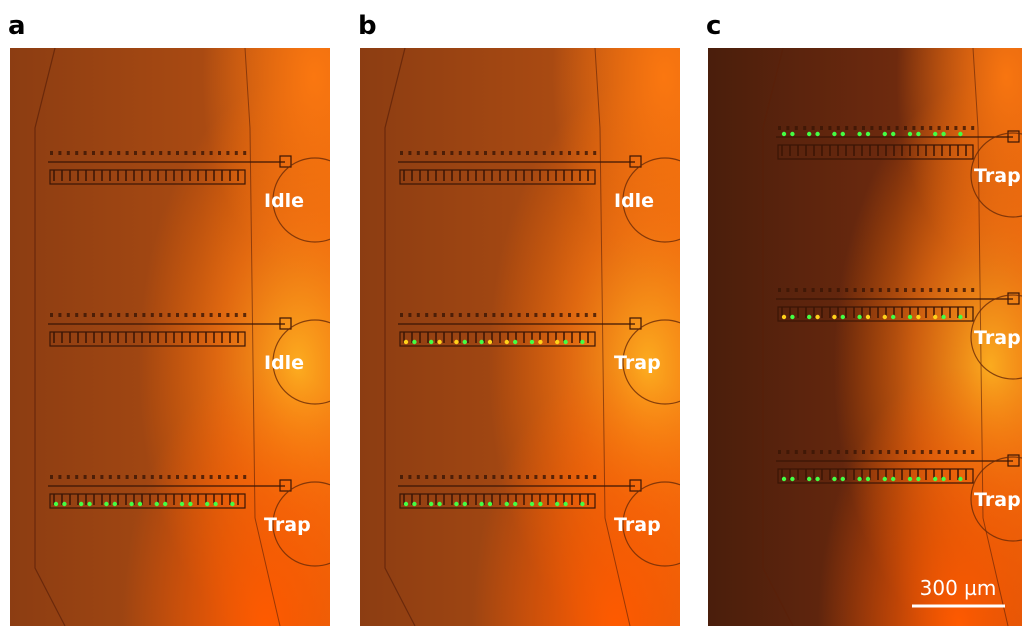 This screenshot has height=626, width=1022. What do you see at coordinates (367, 26) in the screenshot?
I see `panel-label: b` at bounding box center [367, 26].